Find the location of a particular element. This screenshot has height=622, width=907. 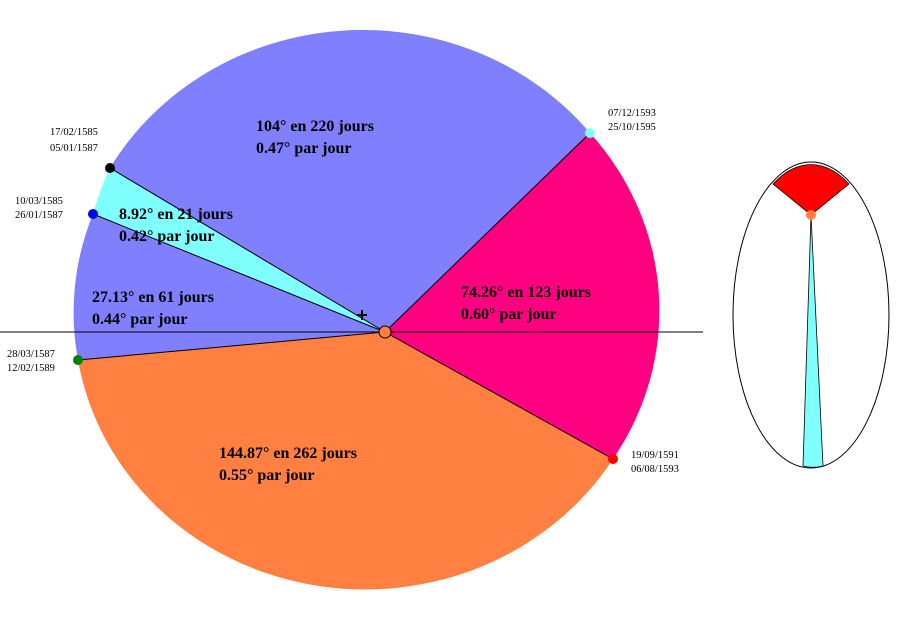

date-label: 26/01/1587 is located at coordinates (39, 215).